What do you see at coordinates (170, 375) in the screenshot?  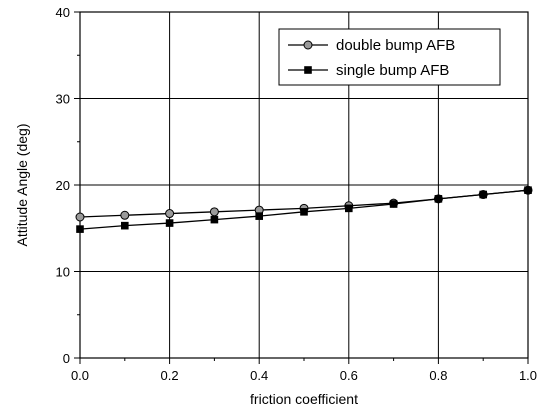 I see `x-tick-label: 0.2` at bounding box center [170, 375].